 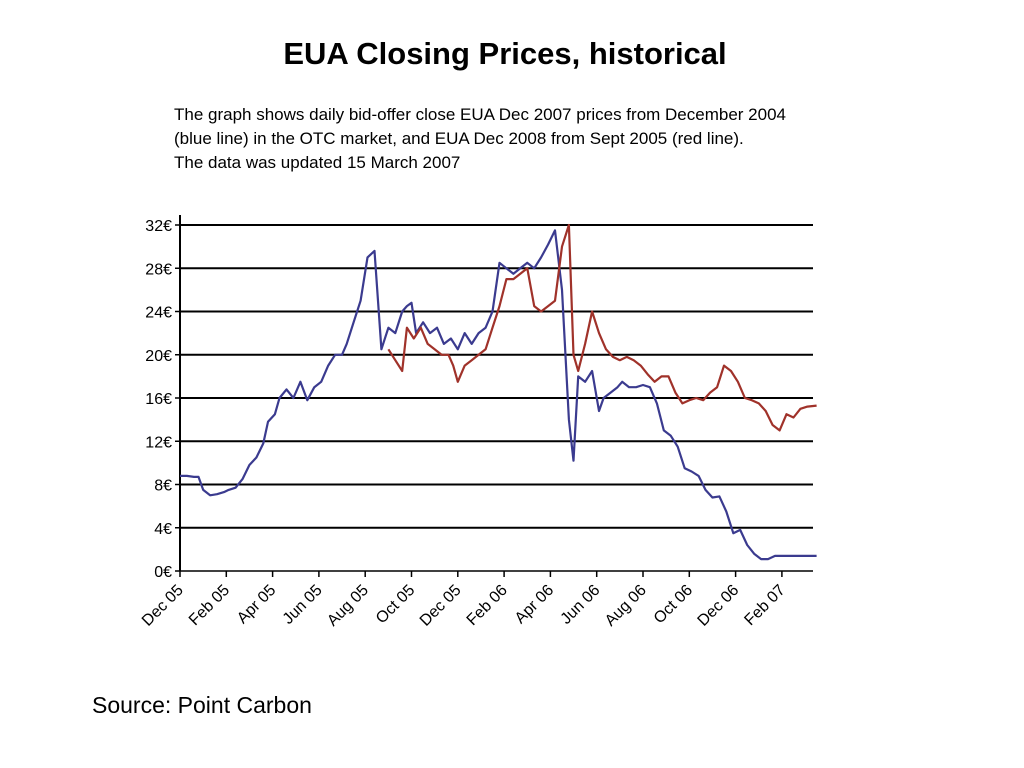 What do you see at coordinates (158, 226) in the screenshot?
I see `y-tick-label: 32€` at bounding box center [158, 226].